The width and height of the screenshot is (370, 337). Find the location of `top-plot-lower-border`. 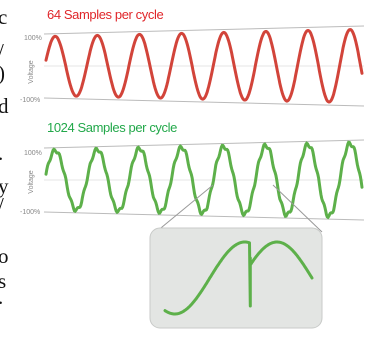

top-plot-lower-border is located at coordinates (204, 102).